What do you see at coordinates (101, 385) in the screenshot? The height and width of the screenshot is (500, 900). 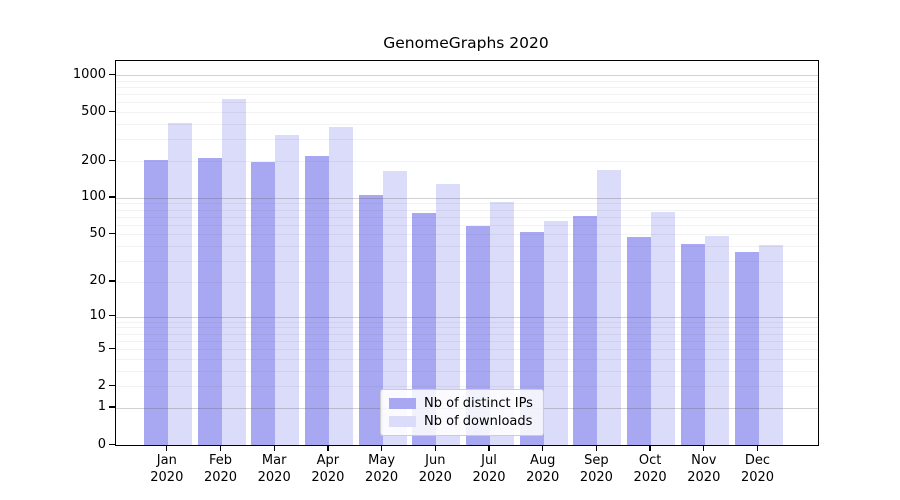 I see `y-tick-label: 2` at bounding box center [101, 385].